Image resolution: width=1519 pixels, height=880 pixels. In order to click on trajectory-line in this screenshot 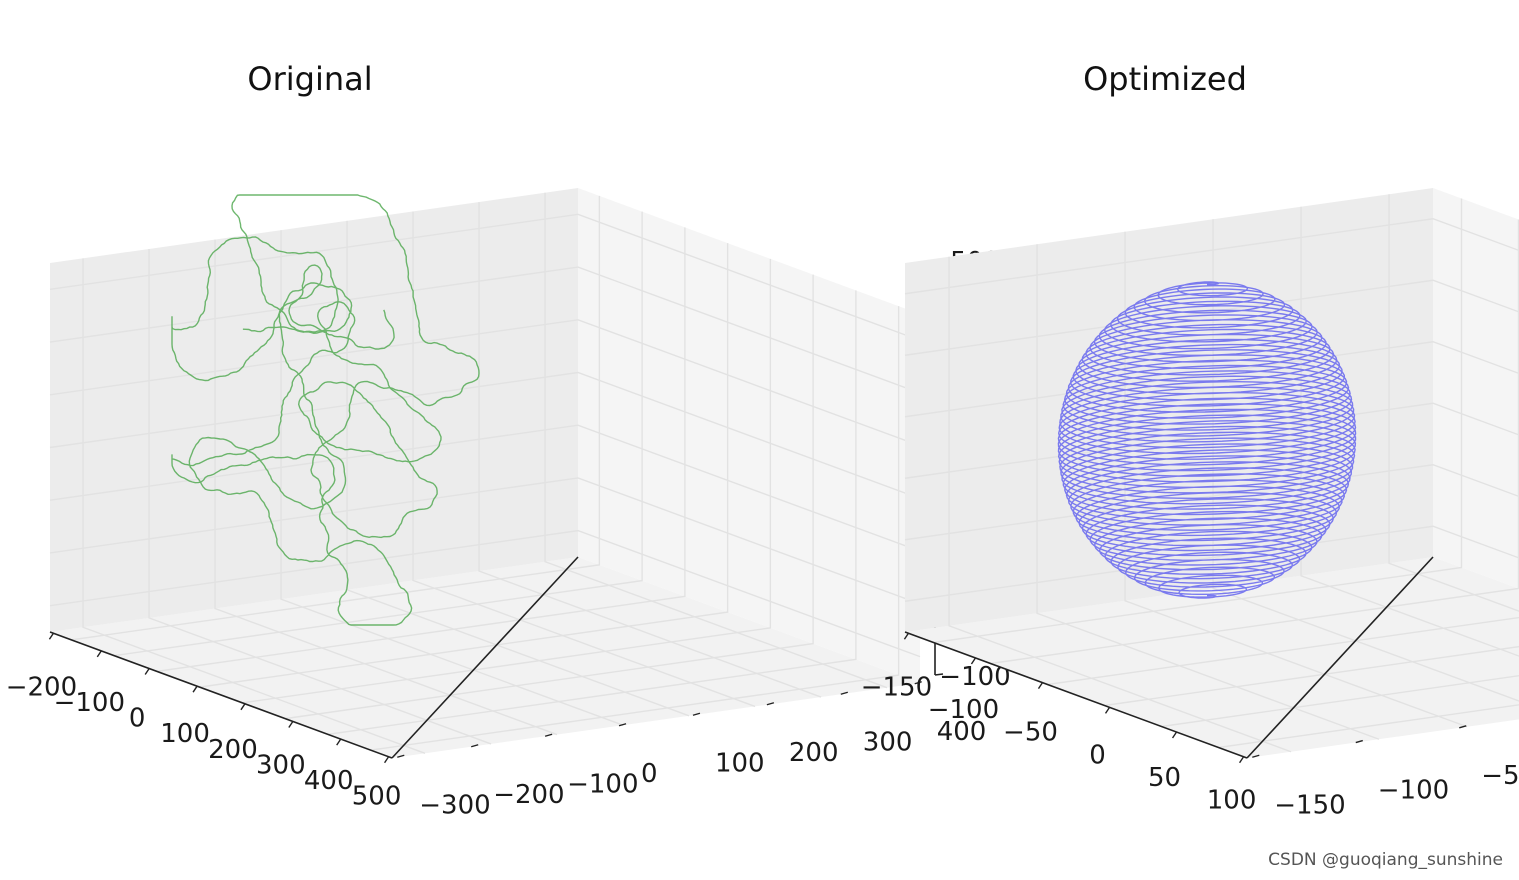, I will do `click(325, 410)`.